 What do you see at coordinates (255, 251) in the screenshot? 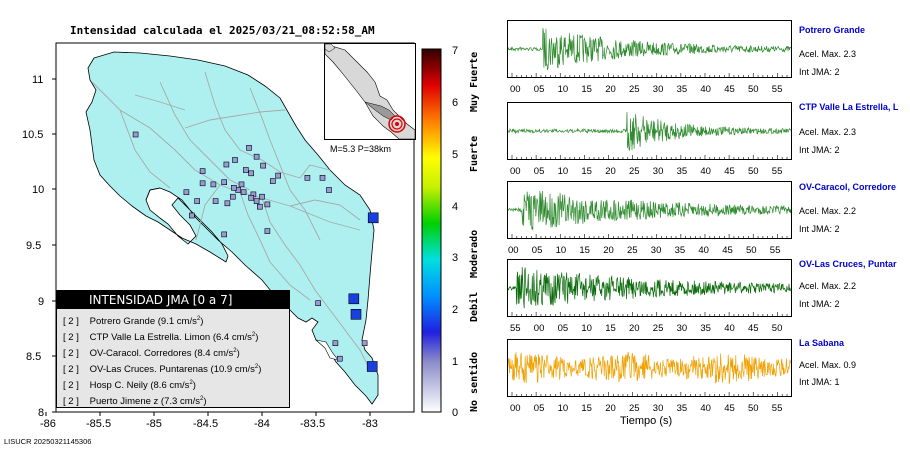
I see `station-markers` at bounding box center [255, 251].